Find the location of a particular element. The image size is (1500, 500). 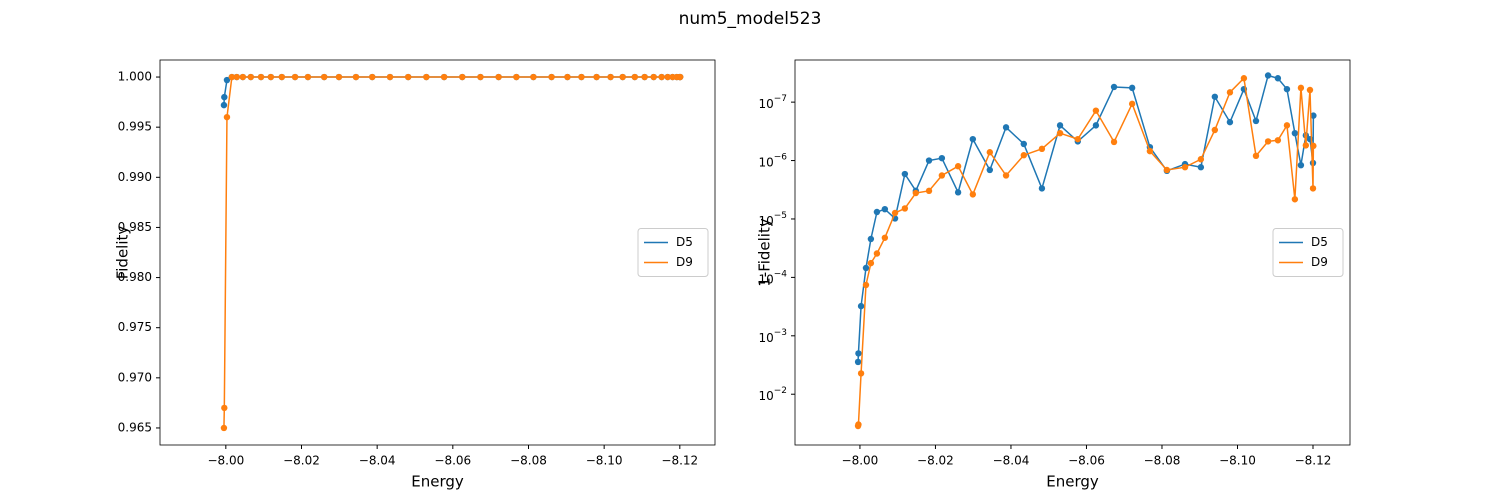

y-tick-label: 0.980 is located at coordinates (135, 277).